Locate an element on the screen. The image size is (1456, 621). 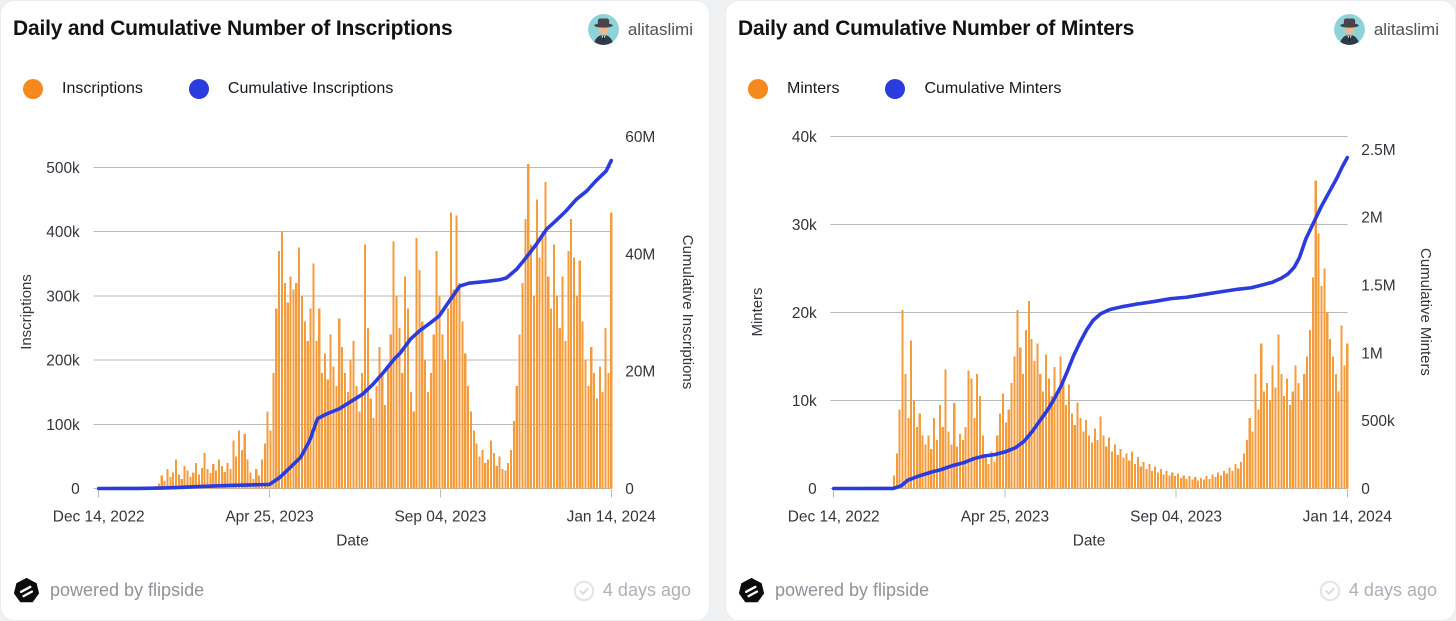
y-left-axis-title: Inscriptions is located at coordinates (26, 312).